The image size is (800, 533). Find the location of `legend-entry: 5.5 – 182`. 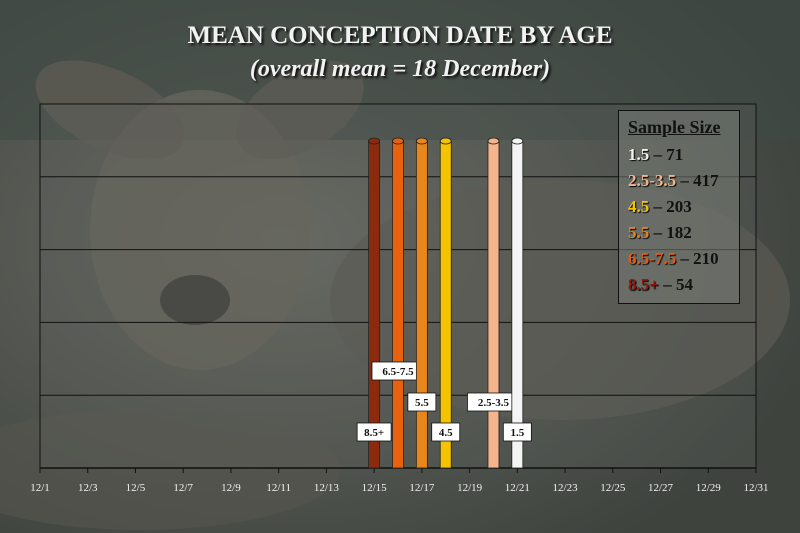

legend-entry: 5.5 – 182 is located at coordinates (683, 233).